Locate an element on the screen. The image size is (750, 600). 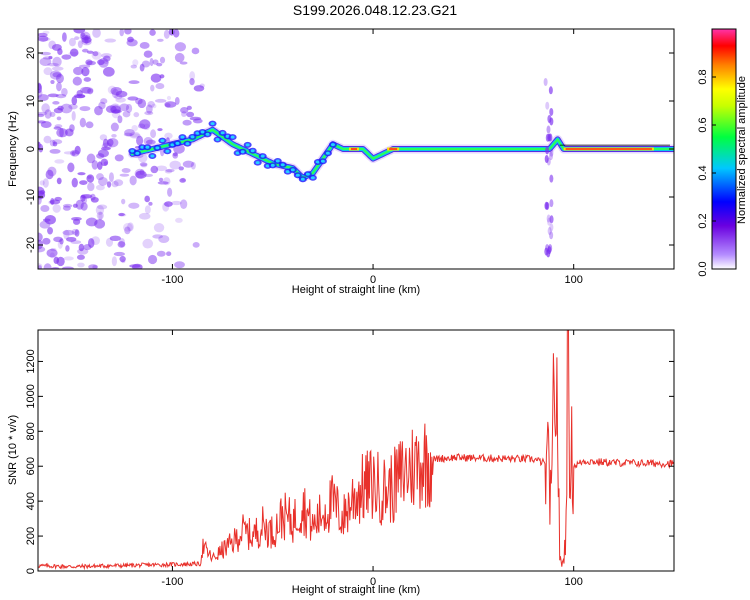
colorbar-gradient is located at coordinates (724, 149).